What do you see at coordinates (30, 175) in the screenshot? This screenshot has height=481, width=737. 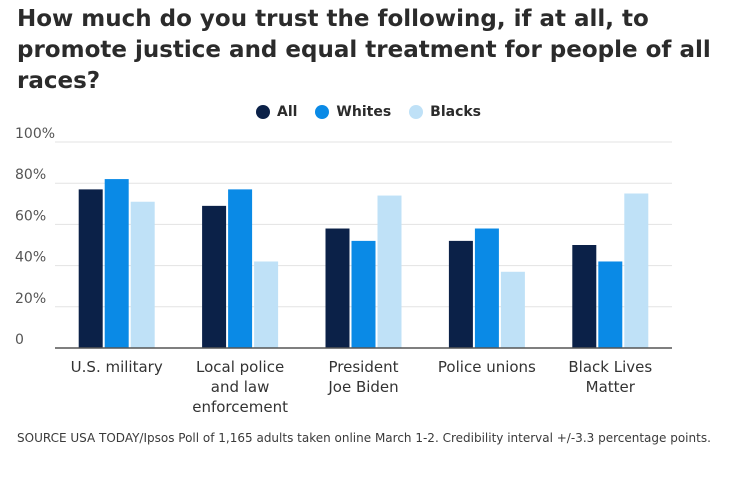 I see `y-tick-label: 80%` at bounding box center [30, 175].